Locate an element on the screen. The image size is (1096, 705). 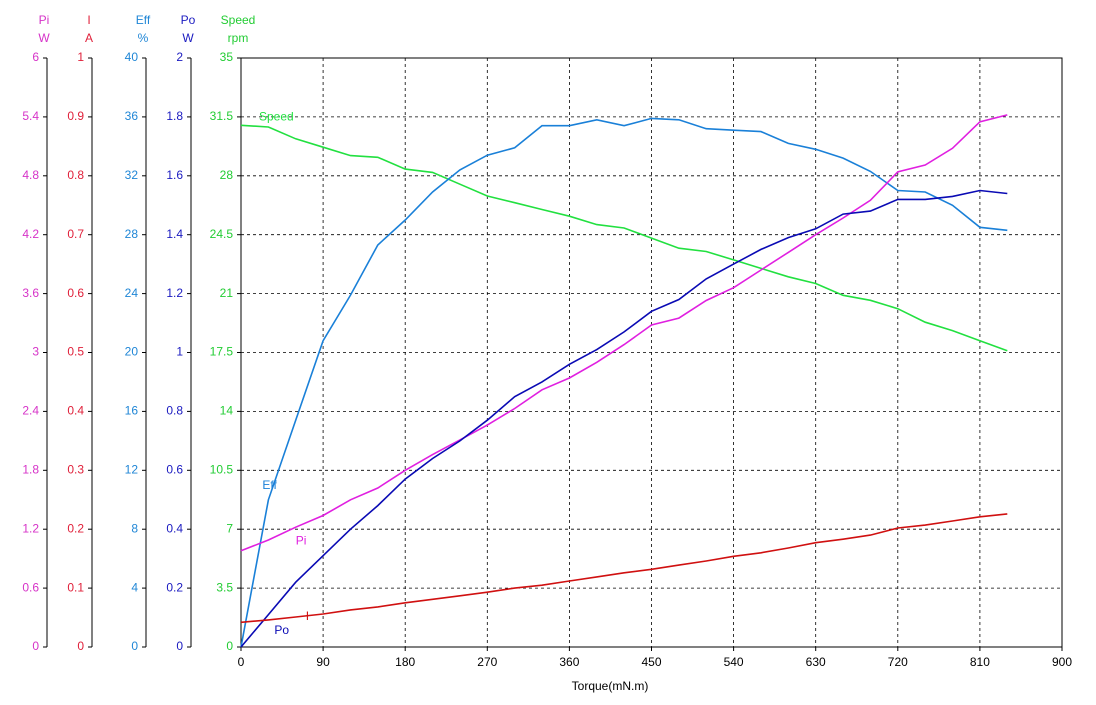
y-tick-label: 4.2 is located at coordinates (30, 234).